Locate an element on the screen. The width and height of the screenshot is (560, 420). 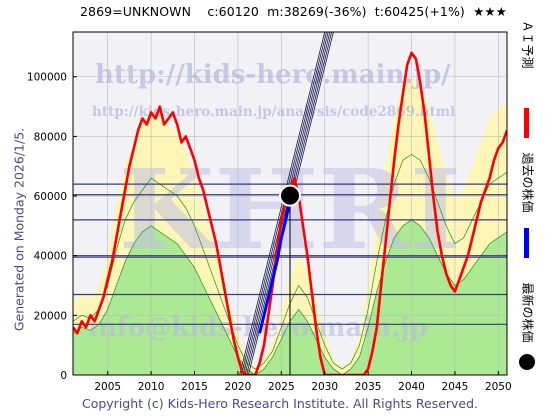
x-tick-label: 2010 is located at coordinates (151, 387).